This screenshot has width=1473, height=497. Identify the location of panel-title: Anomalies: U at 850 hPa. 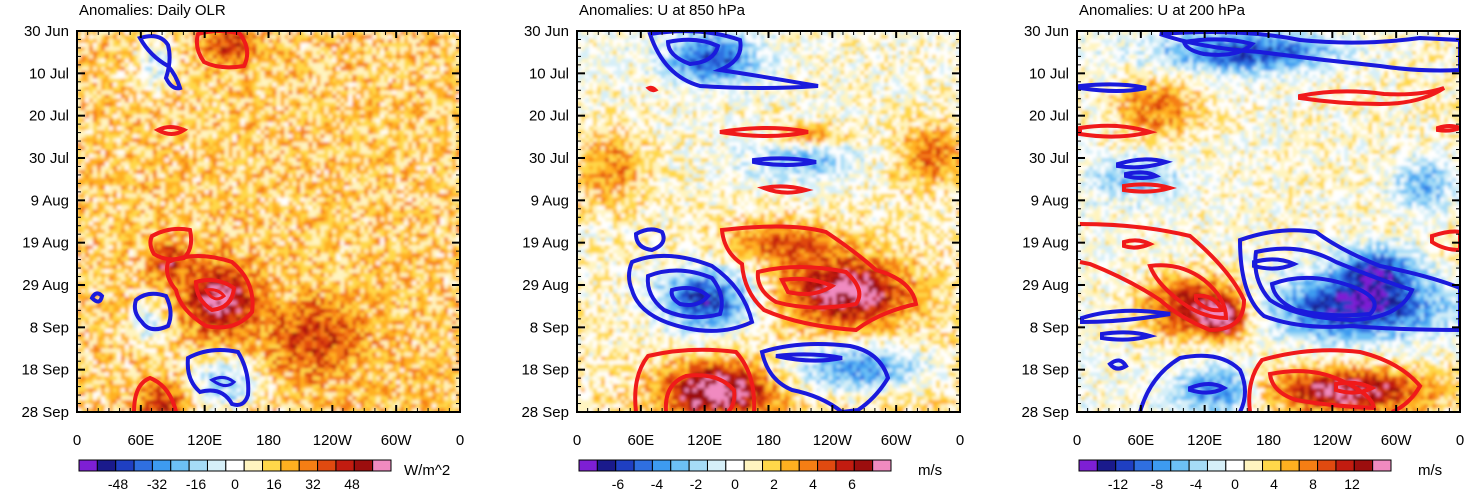
(662, 10).